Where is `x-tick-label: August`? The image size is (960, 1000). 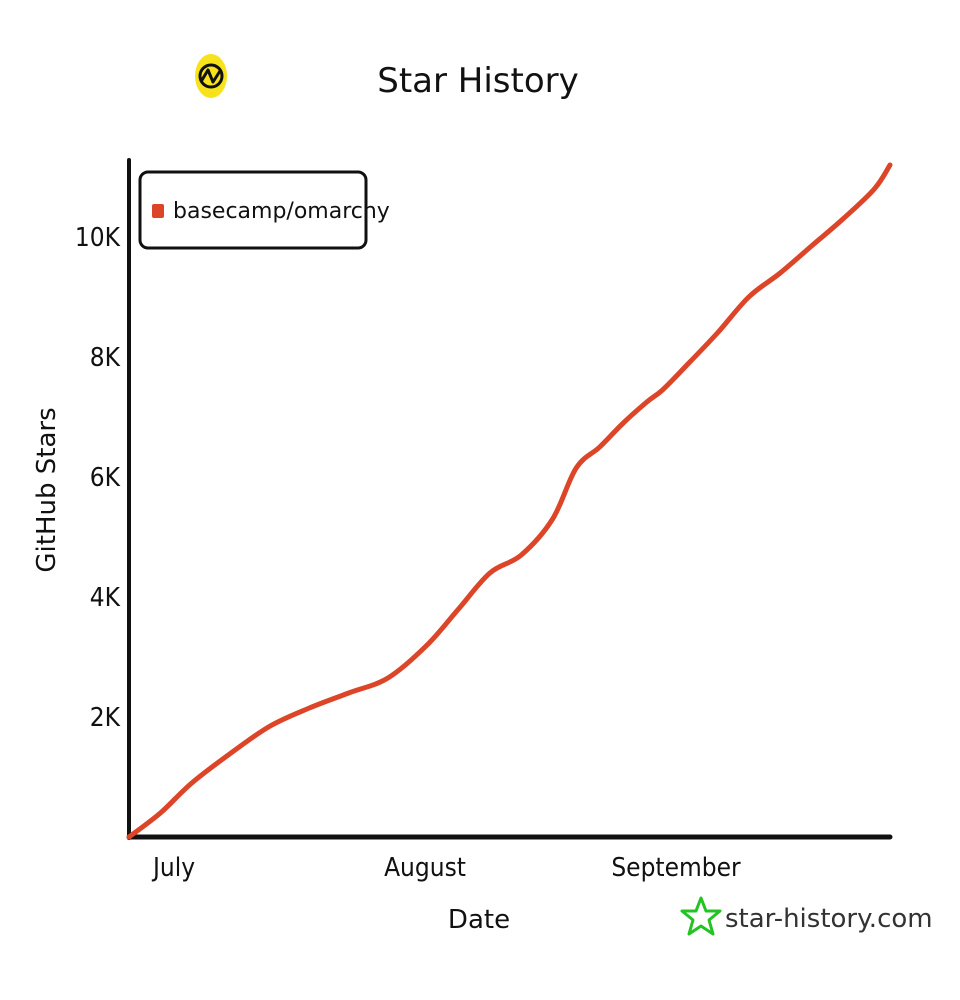
x-tick-label: August is located at coordinates (425, 868).